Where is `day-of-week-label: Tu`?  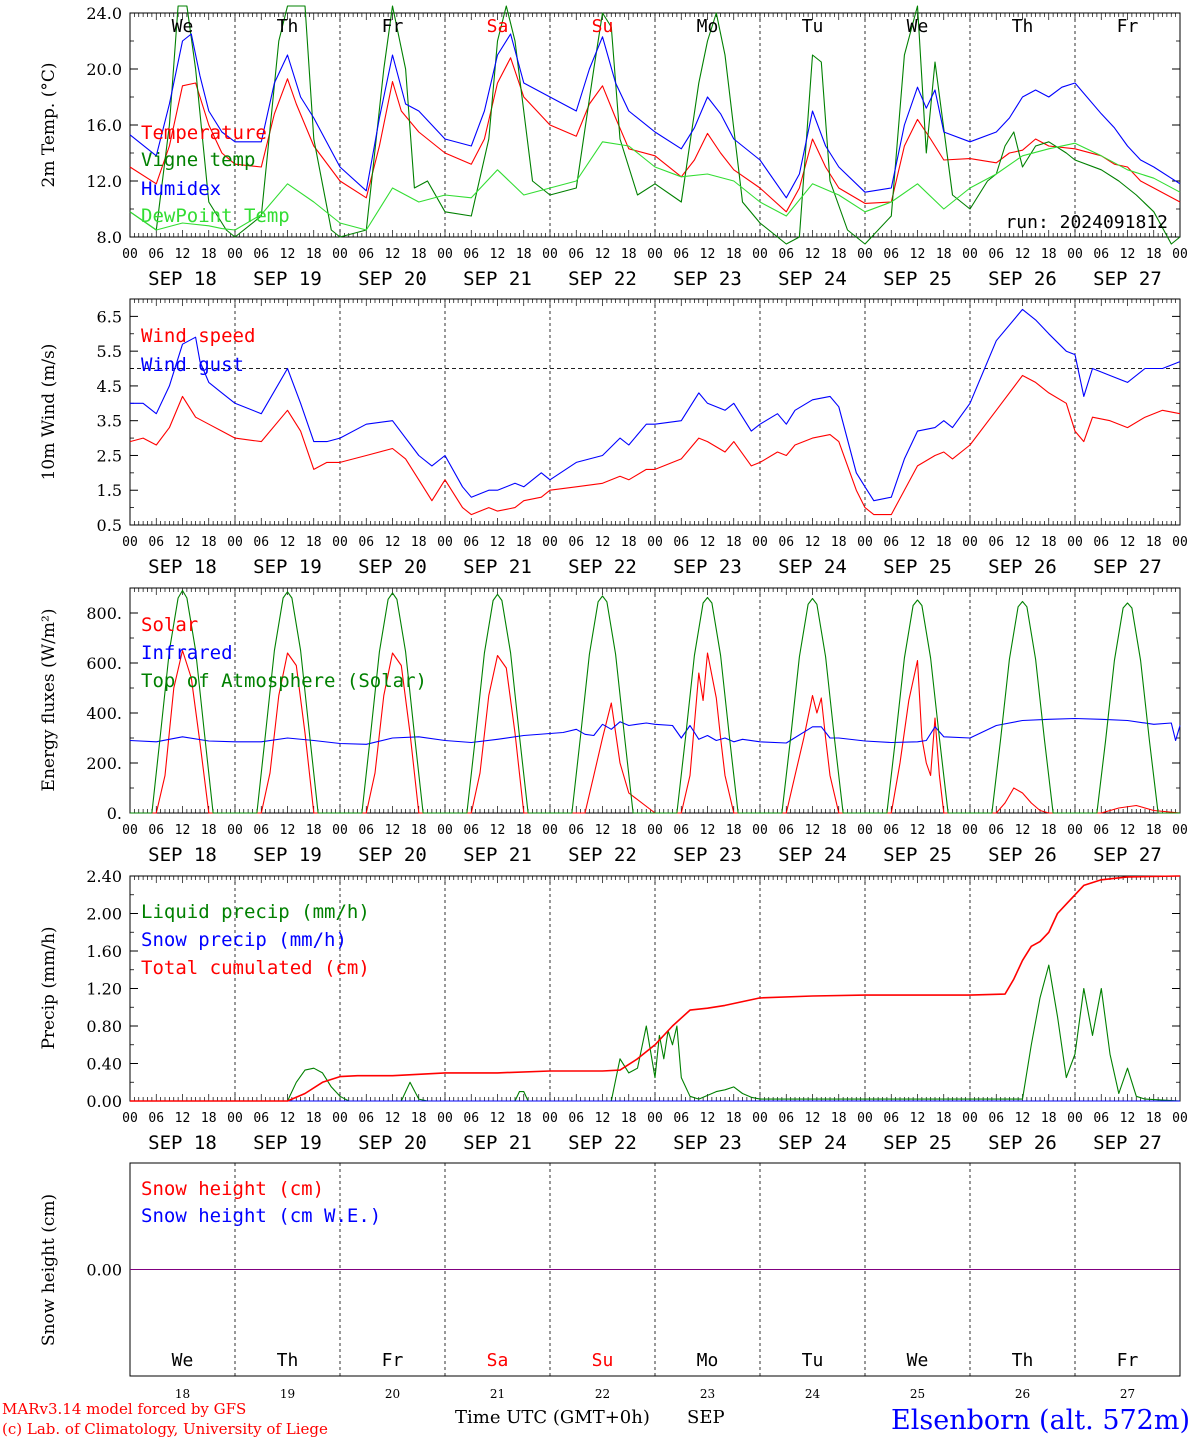
day-of-week-label: Tu is located at coordinates (813, 26).